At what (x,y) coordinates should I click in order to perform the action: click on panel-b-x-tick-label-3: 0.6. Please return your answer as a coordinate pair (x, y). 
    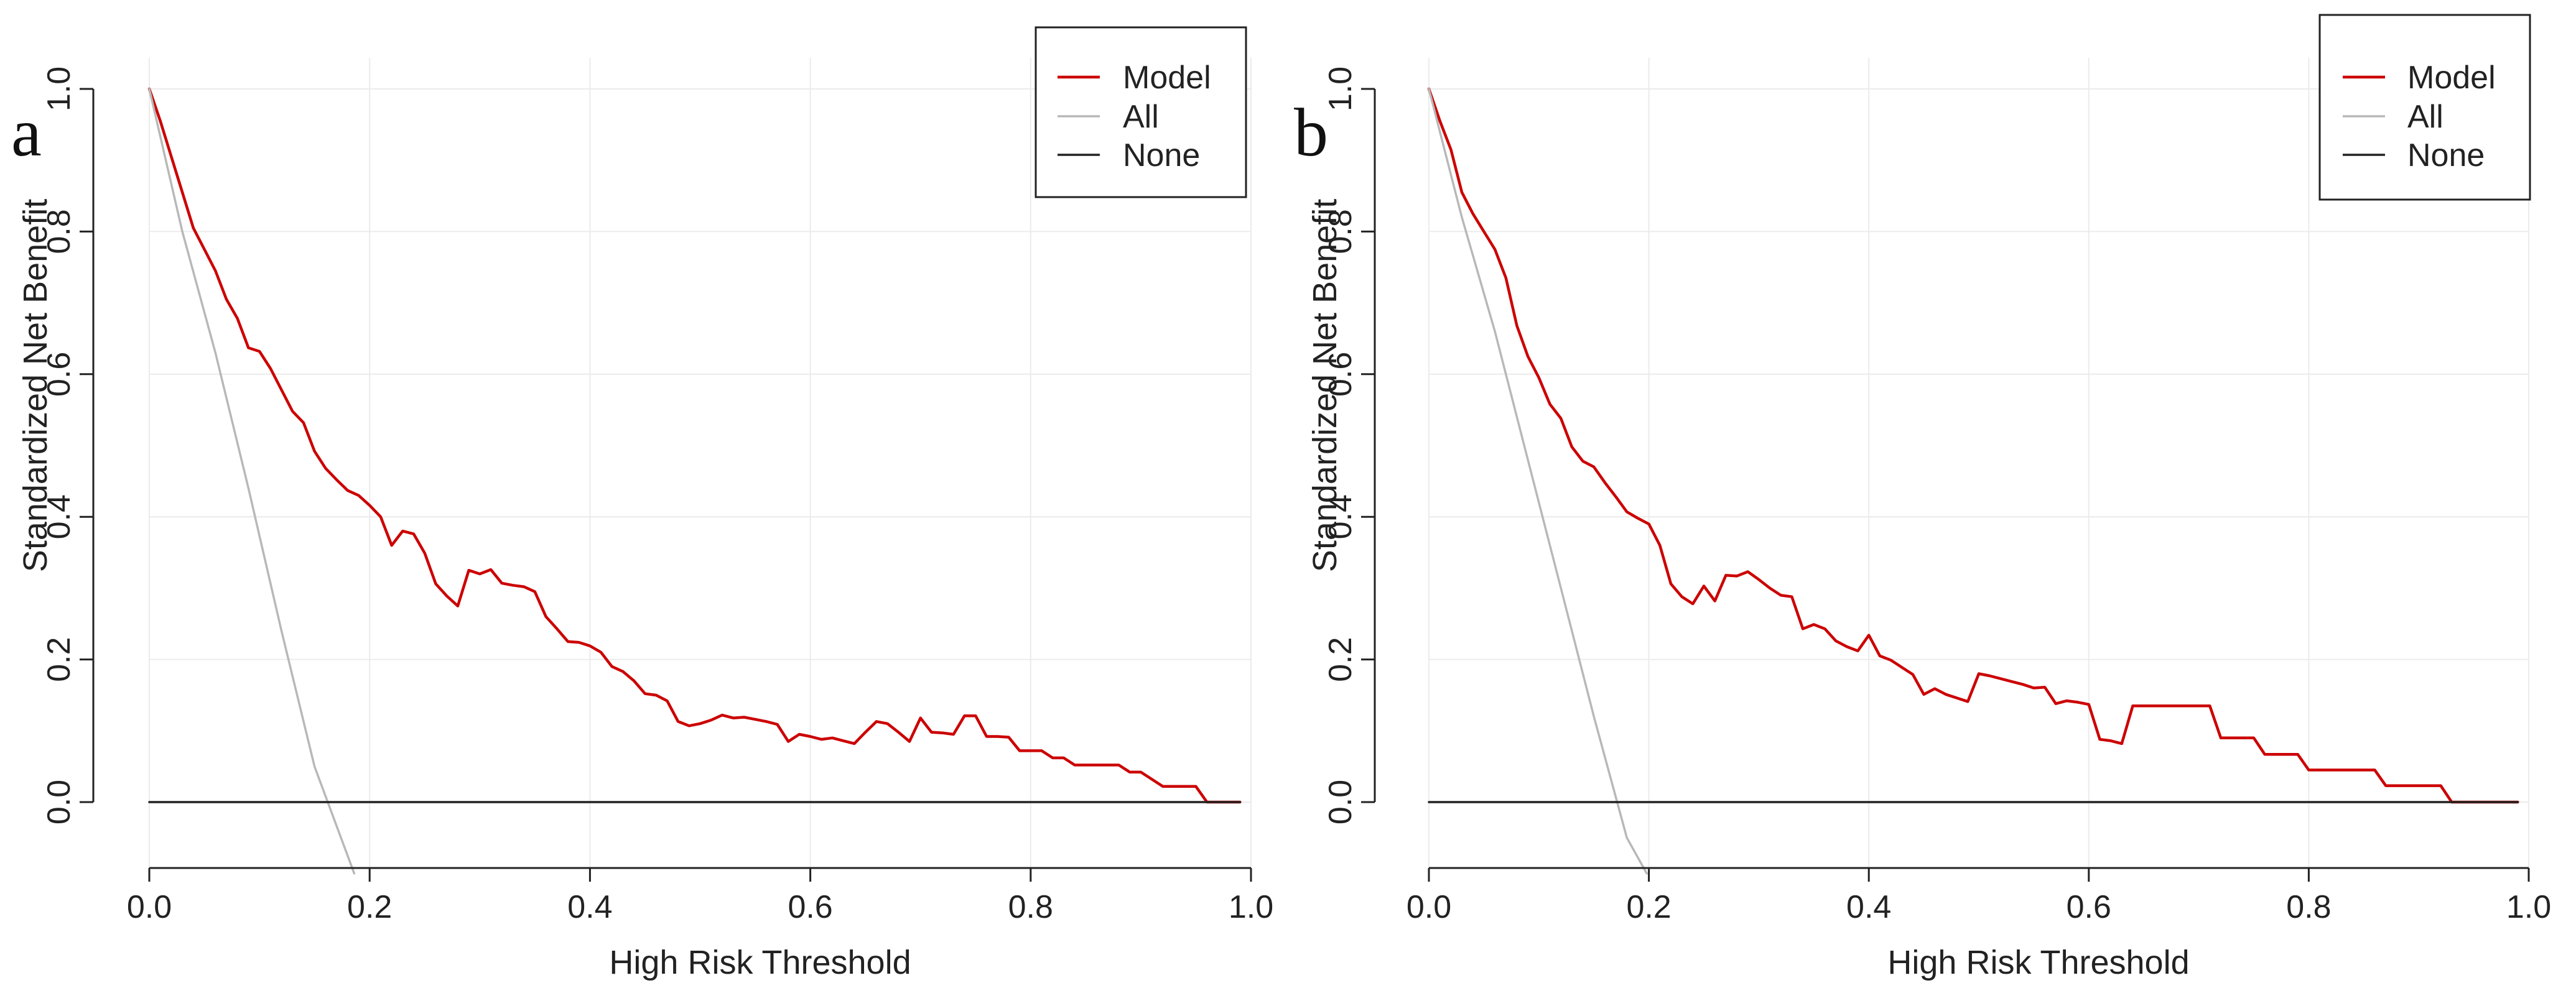
    Looking at the image, I should click on (2089, 907).